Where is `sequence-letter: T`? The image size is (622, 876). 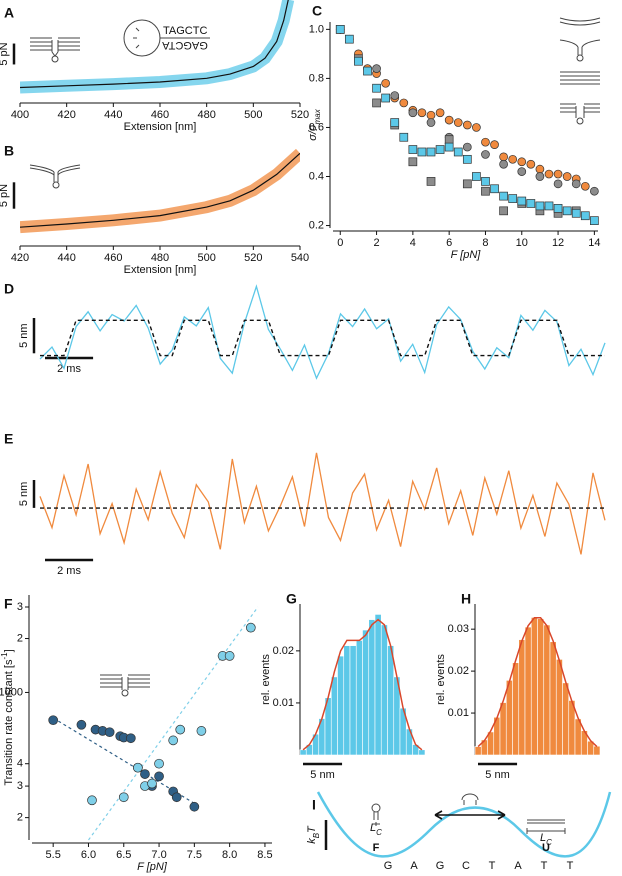 sequence-letter: T is located at coordinates (492, 866).